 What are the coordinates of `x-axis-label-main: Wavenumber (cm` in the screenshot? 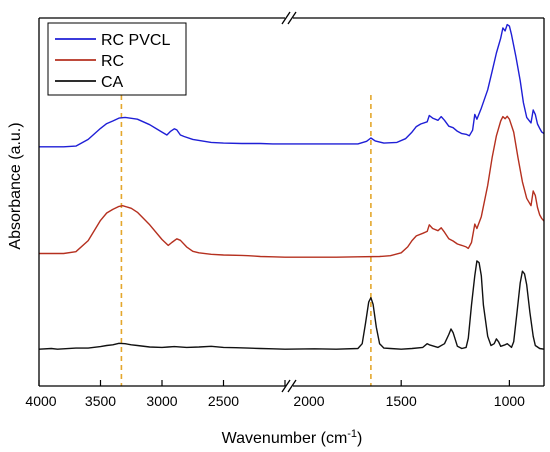 It's located at (285, 438).